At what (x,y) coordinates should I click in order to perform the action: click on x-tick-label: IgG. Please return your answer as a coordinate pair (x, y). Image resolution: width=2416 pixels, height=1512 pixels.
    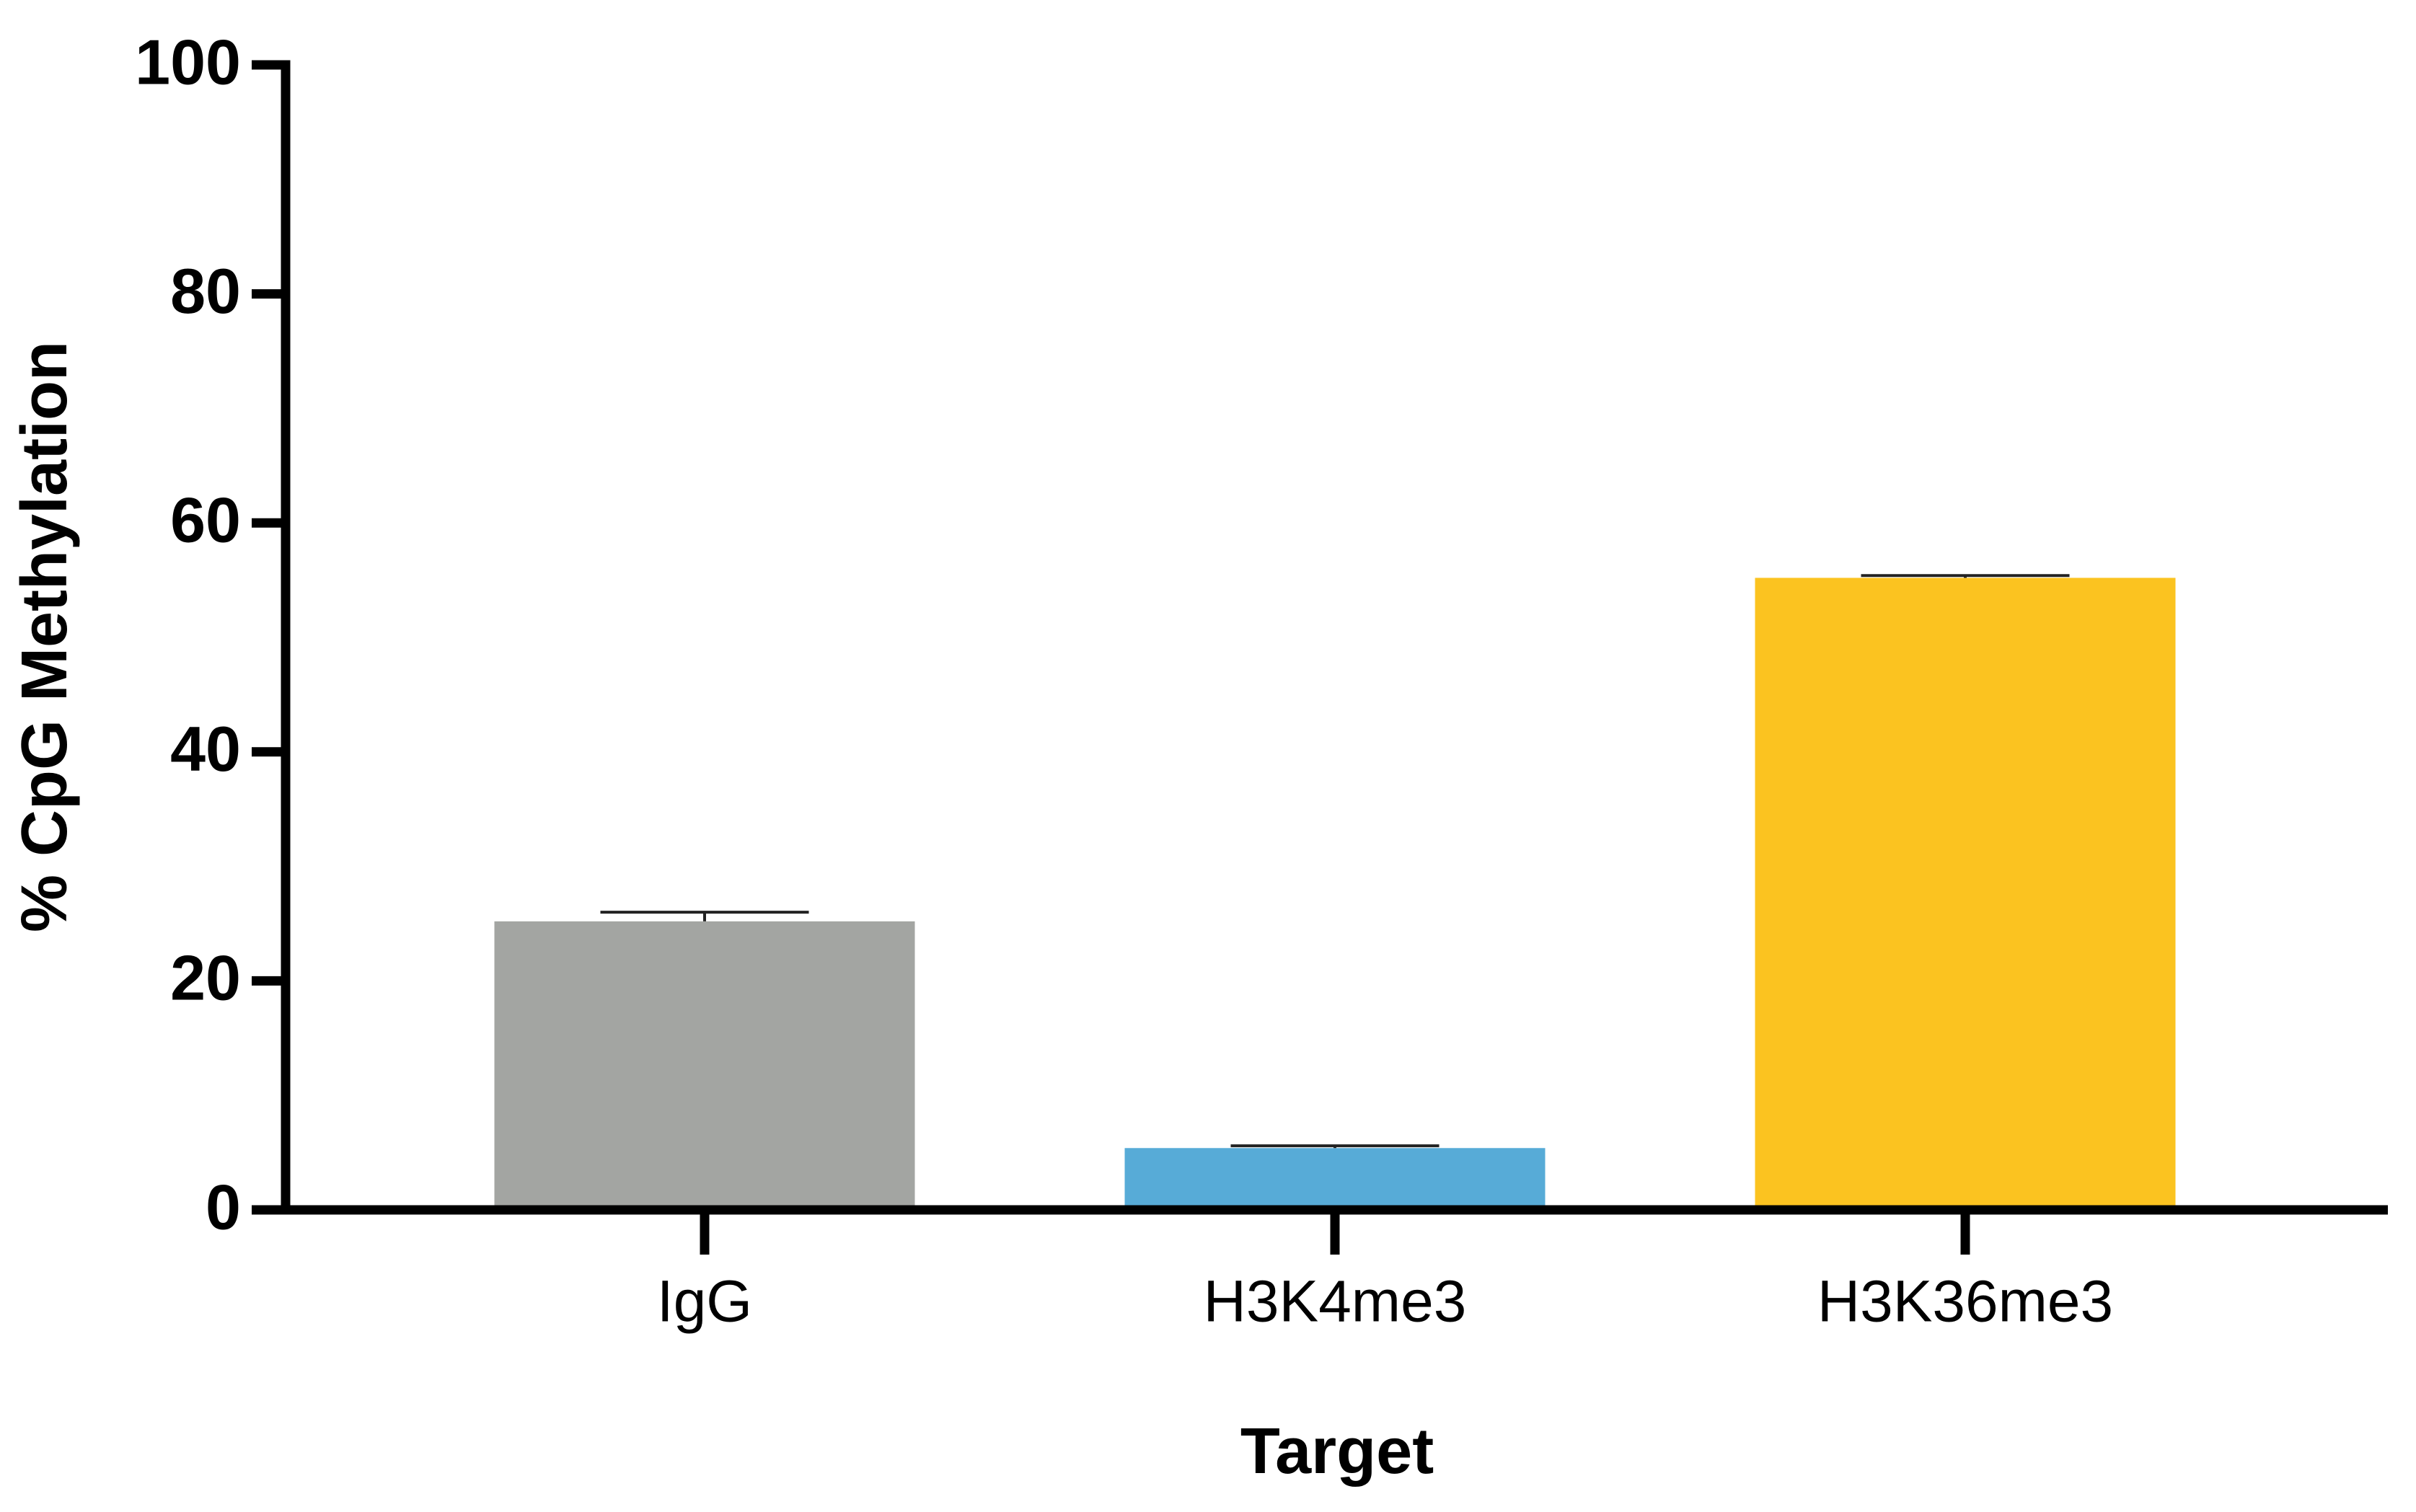
    Looking at the image, I should click on (704, 1302).